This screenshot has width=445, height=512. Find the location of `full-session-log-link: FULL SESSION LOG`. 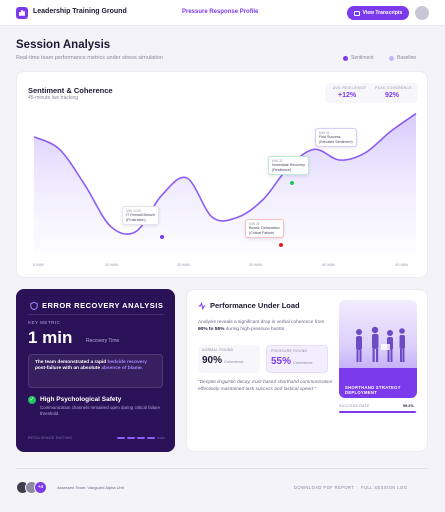

full-session-log-link: FULL SESSION LOG is located at coordinates (384, 487).